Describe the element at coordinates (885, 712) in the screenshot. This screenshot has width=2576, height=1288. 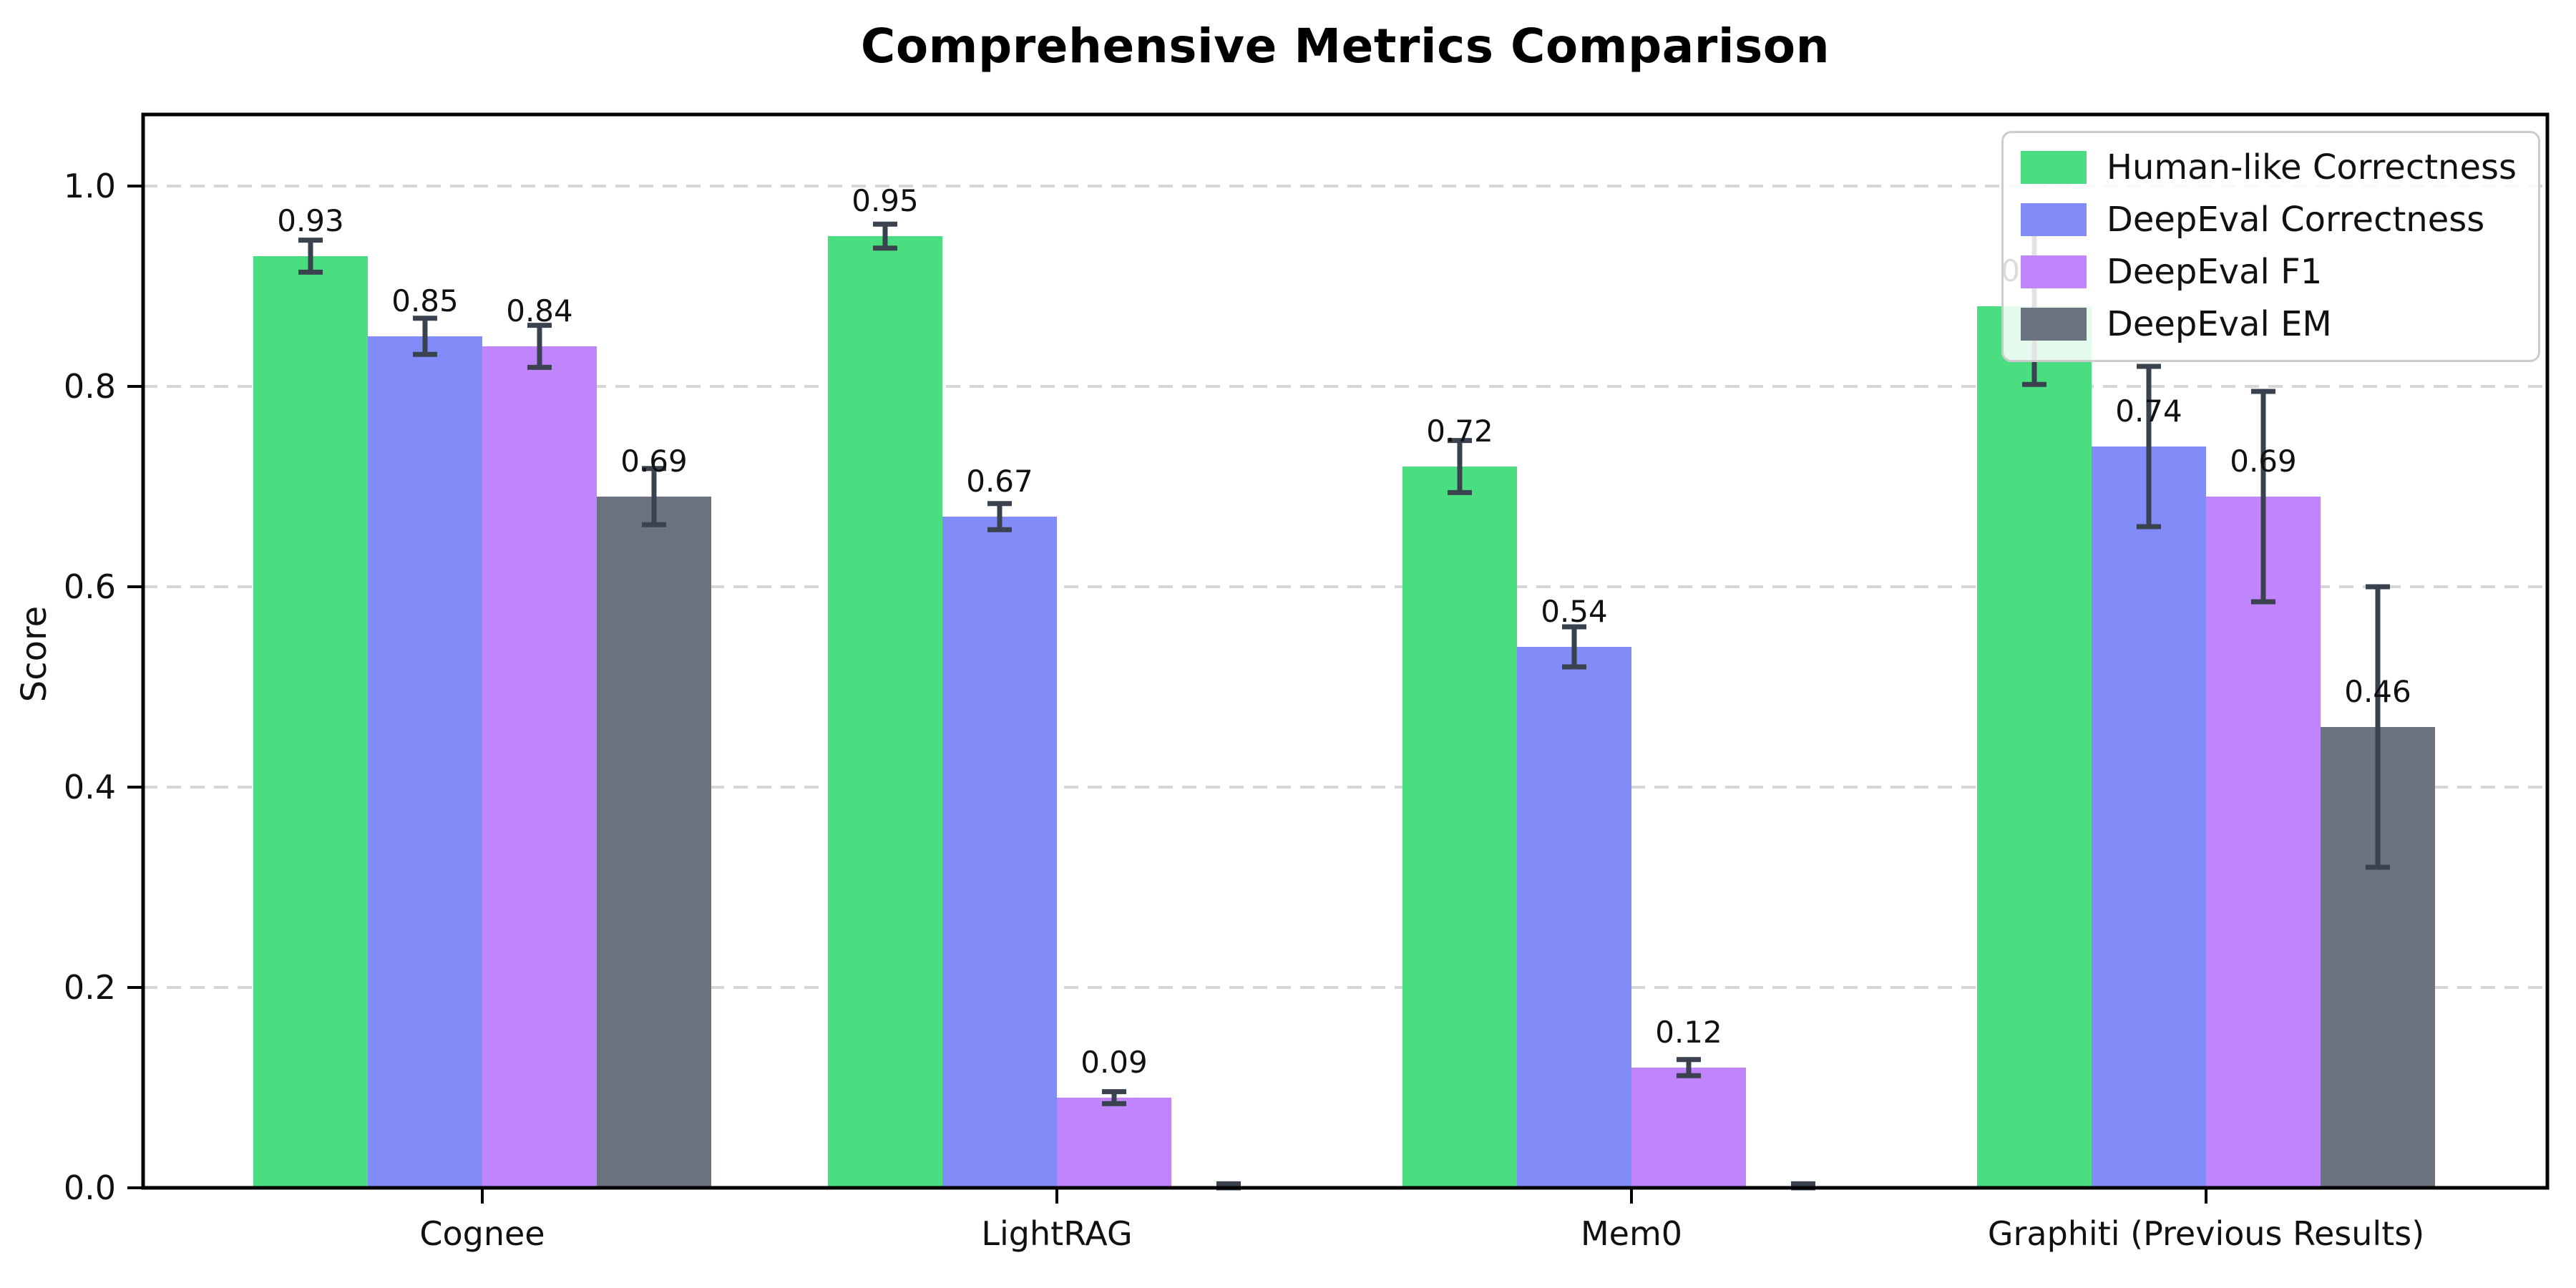
I see `bar-human-like-correctness-lightrag` at that location.